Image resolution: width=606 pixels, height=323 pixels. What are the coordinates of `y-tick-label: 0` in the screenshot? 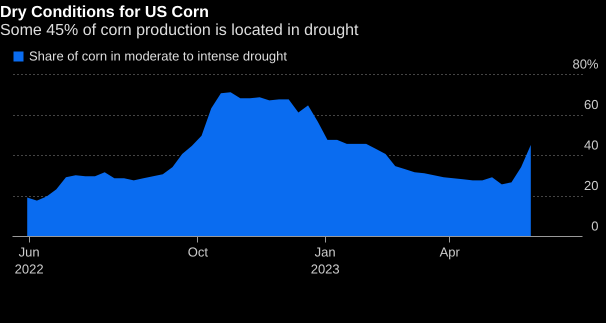 It's located at (594, 226).